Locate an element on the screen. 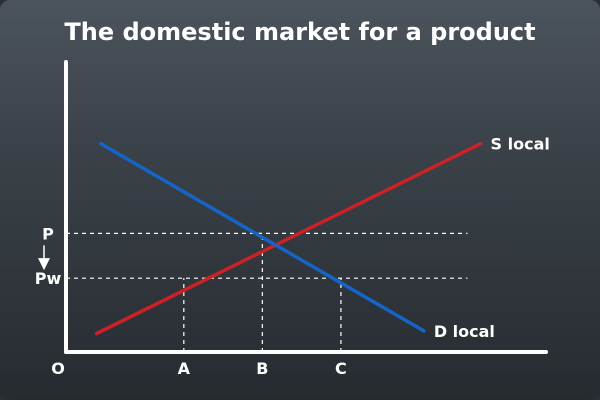 The height and width of the screenshot is (400, 600). s-local-label: S local is located at coordinates (520, 144).